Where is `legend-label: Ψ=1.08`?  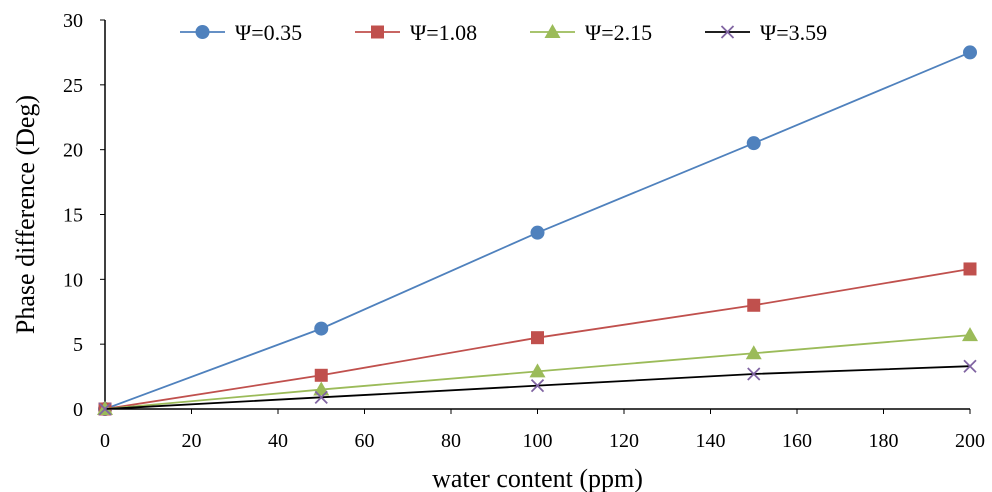
legend-label: Ψ=1.08 is located at coordinates (443, 32).